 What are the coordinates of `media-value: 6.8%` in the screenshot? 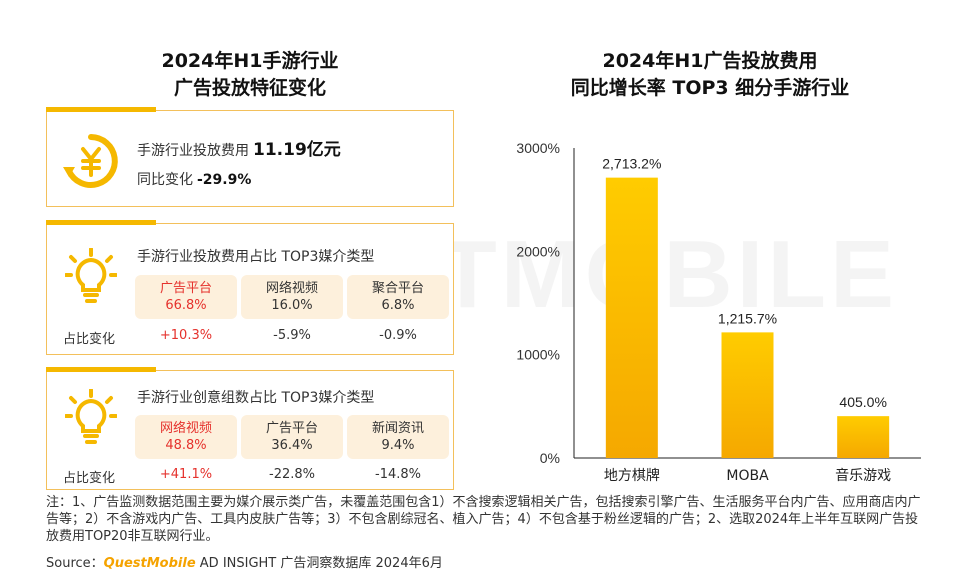 It's located at (398, 305).